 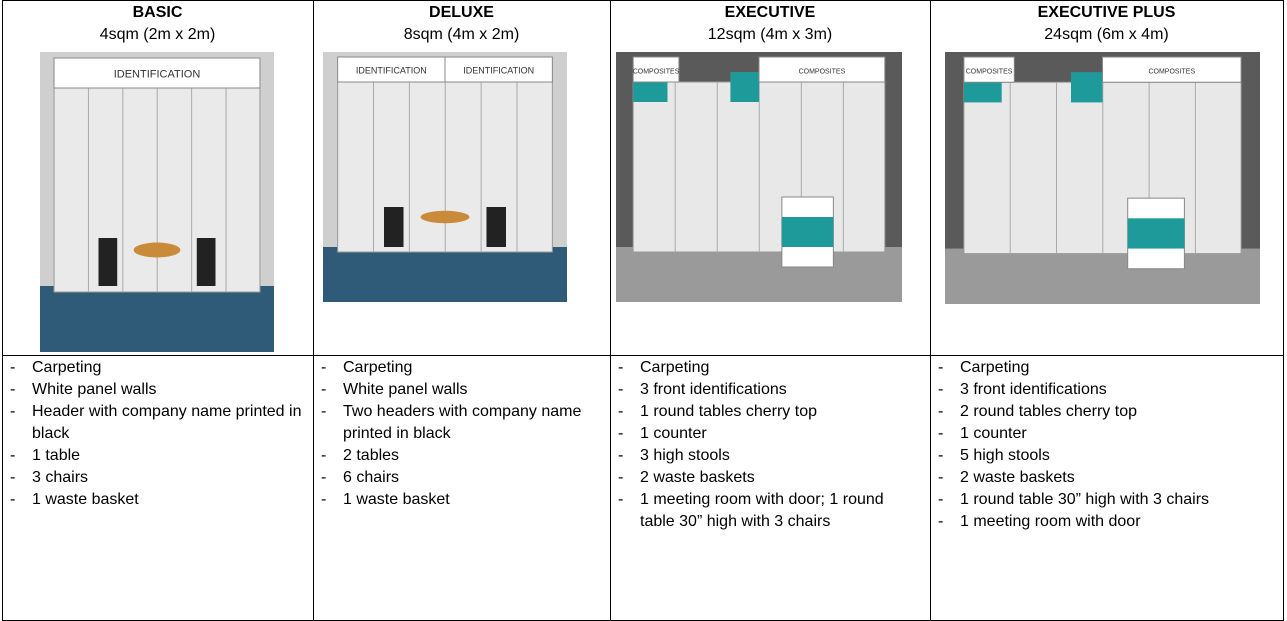 What do you see at coordinates (1106, 34) in the screenshot?
I see `package-size: 24sqm (6m x 4m)` at bounding box center [1106, 34].